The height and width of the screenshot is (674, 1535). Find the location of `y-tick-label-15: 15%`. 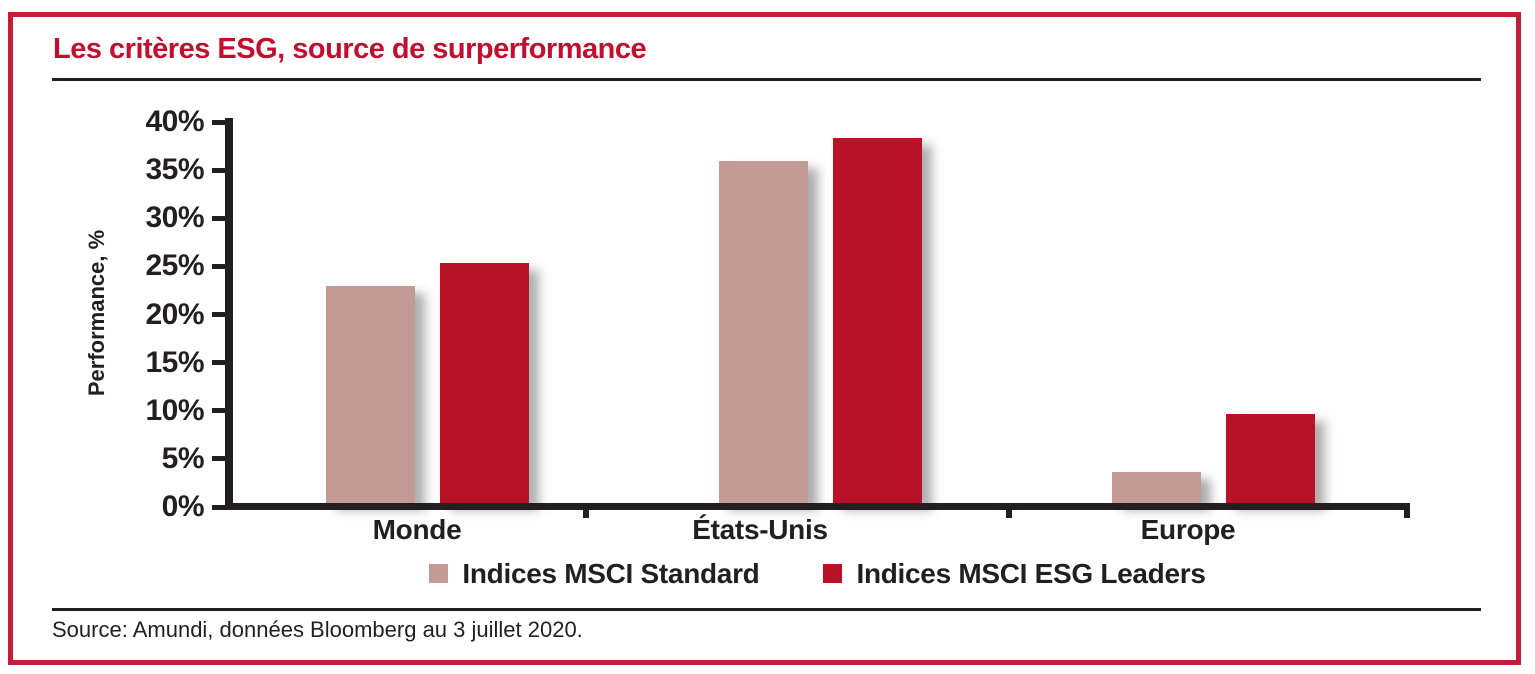

y-tick-label-15: 15% is located at coordinates (174, 362).